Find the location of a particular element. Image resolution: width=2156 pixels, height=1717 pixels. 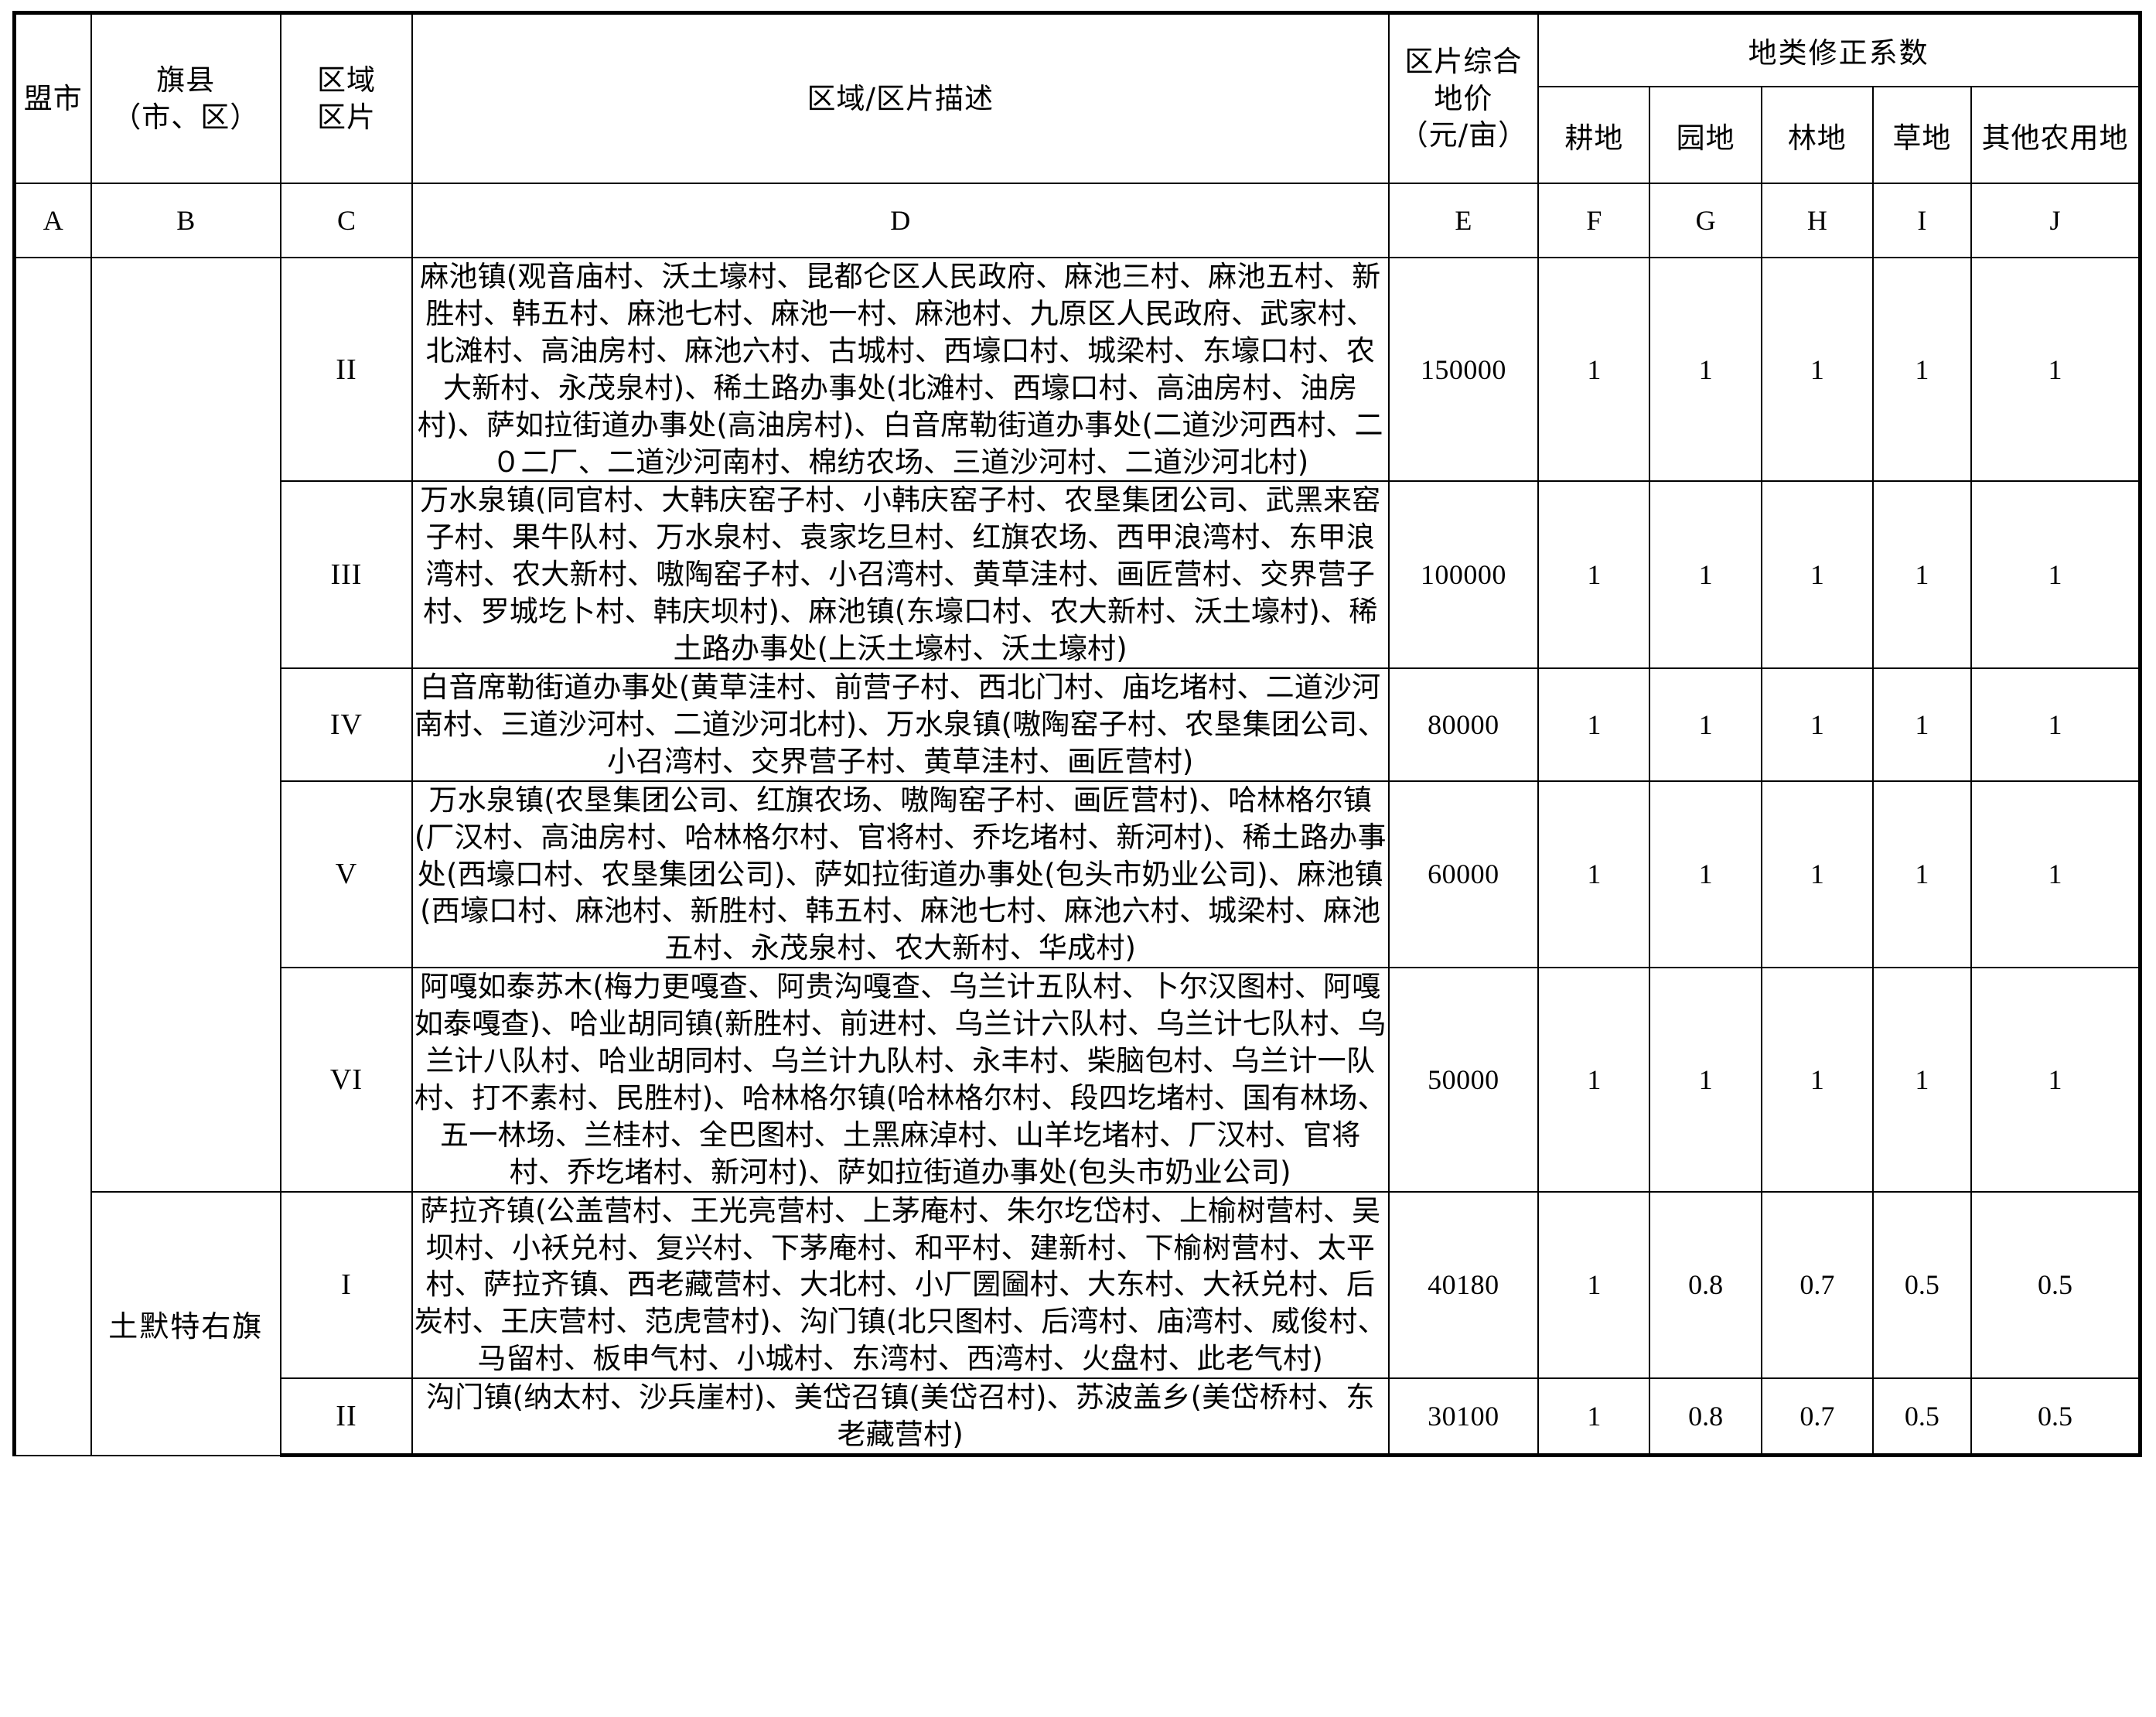

column-letter-g: G is located at coordinates (1705, 220).